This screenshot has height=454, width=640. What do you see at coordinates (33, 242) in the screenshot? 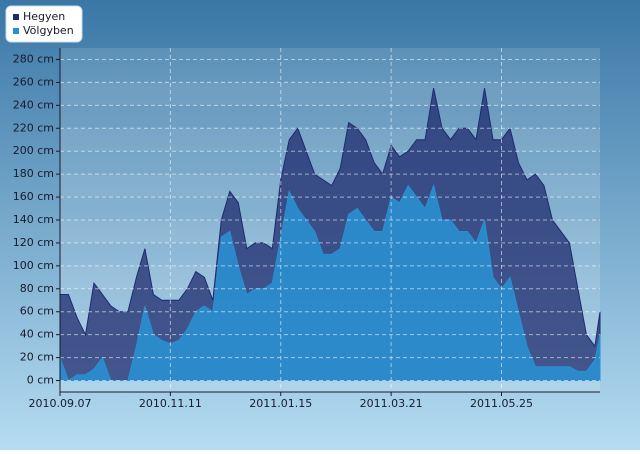
I see `y-tick-label: 120 cm` at bounding box center [33, 242].